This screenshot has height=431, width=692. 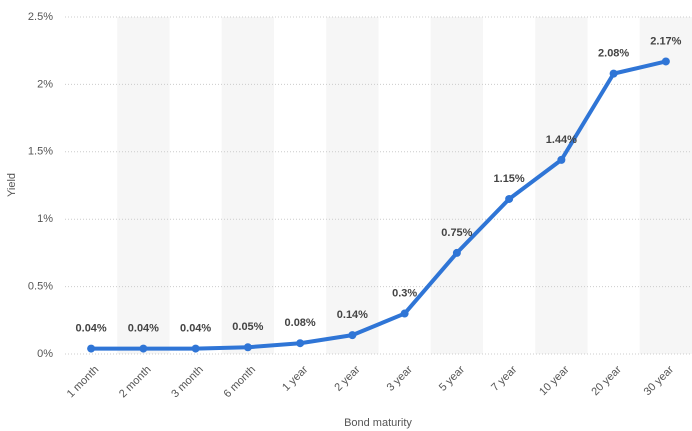 I want to click on x-tick-label: 5 year, so click(x=452, y=378).